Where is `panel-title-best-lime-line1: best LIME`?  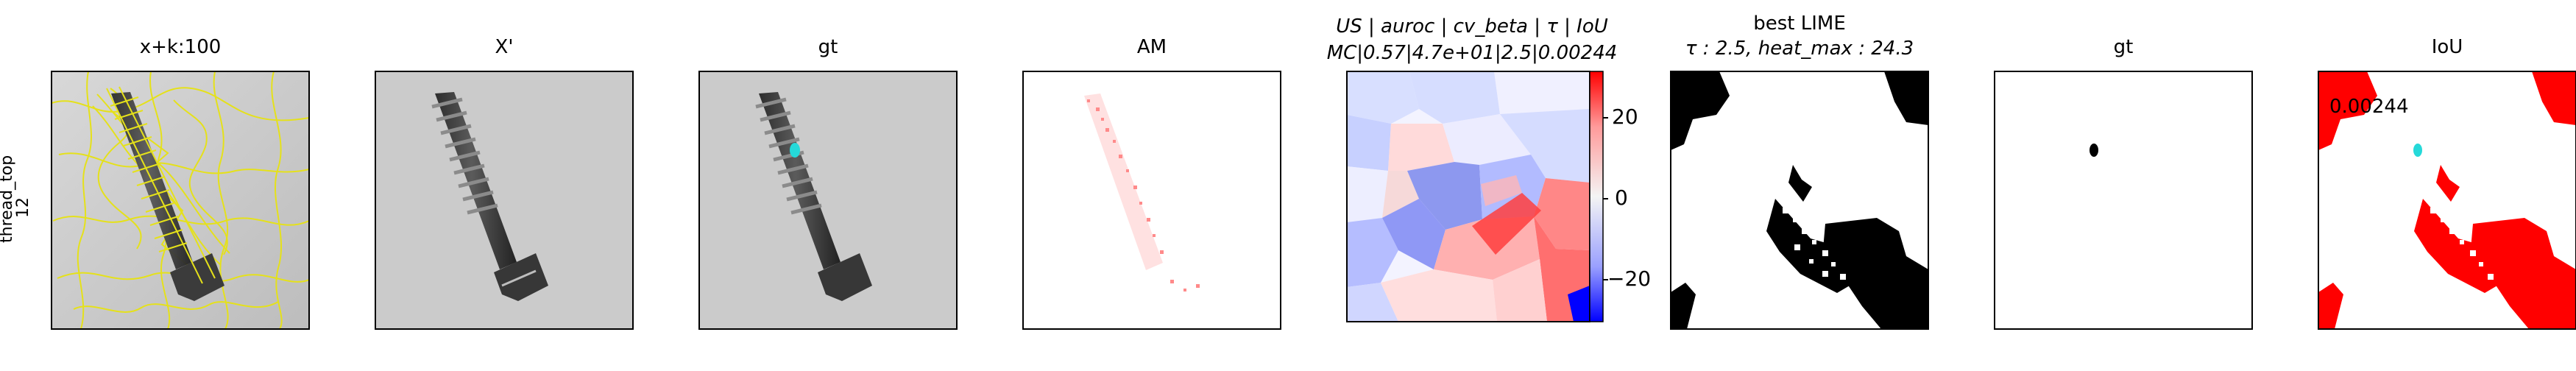 panel-title-best-lime-line1: best LIME is located at coordinates (1799, 24).